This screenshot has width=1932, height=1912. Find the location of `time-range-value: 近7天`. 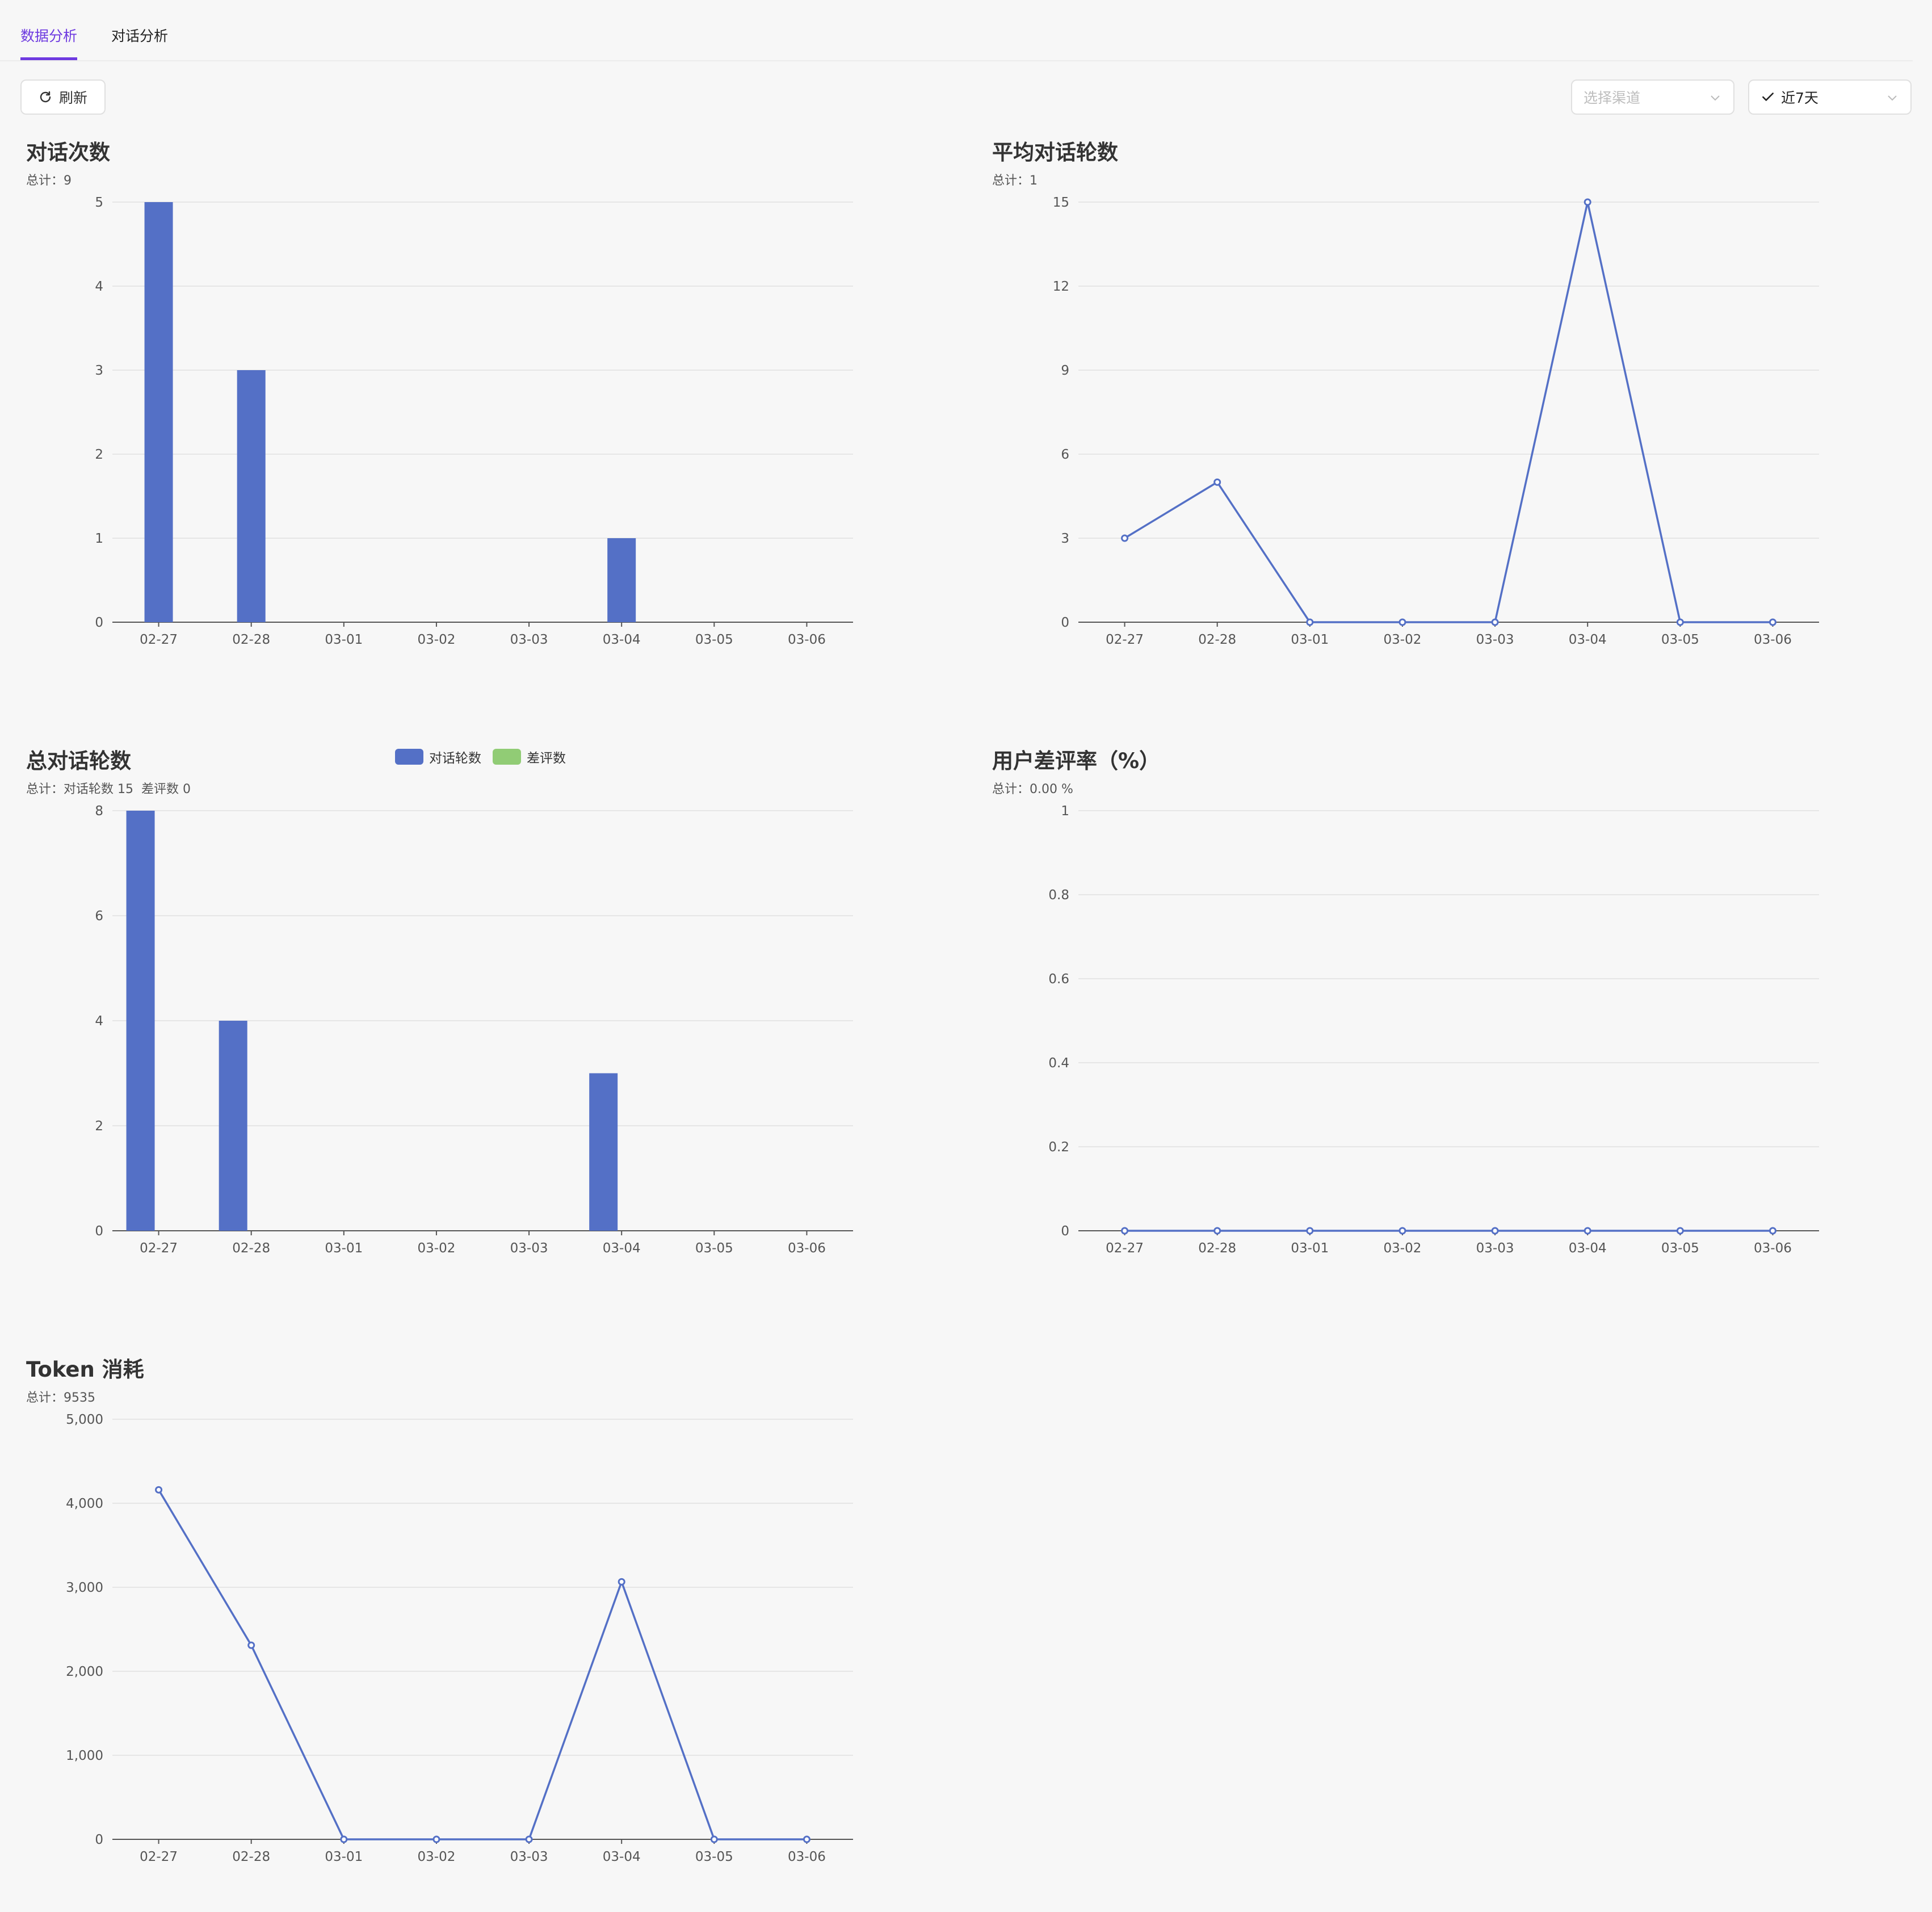

time-range-value: 近7天 is located at coordinates (1799, 98).